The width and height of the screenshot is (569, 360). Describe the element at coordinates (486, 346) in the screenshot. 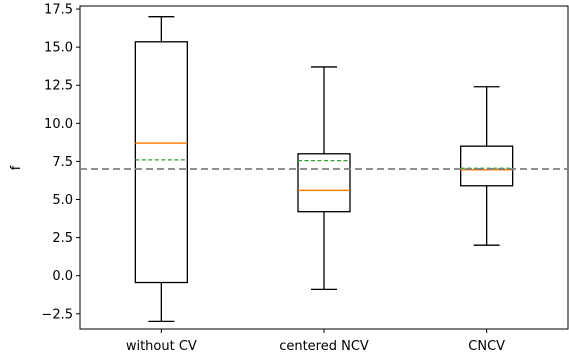

I see `x-tick-label: CNCV` at that location.